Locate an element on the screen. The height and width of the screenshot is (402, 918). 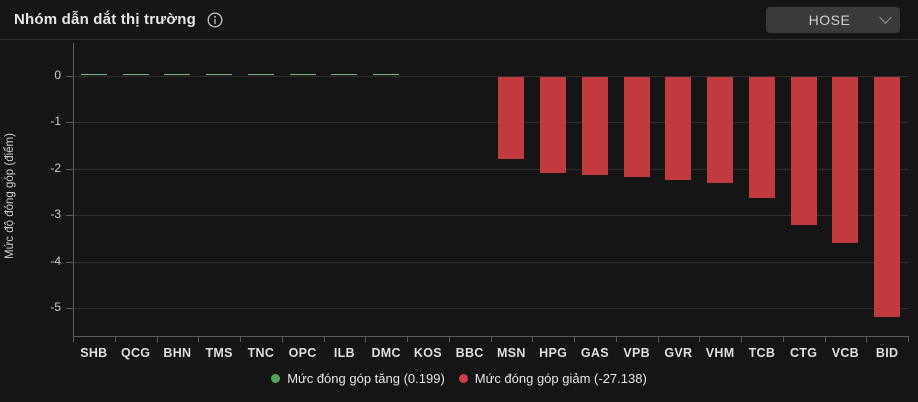
x-axis-line is located at coordinates (491, 336).